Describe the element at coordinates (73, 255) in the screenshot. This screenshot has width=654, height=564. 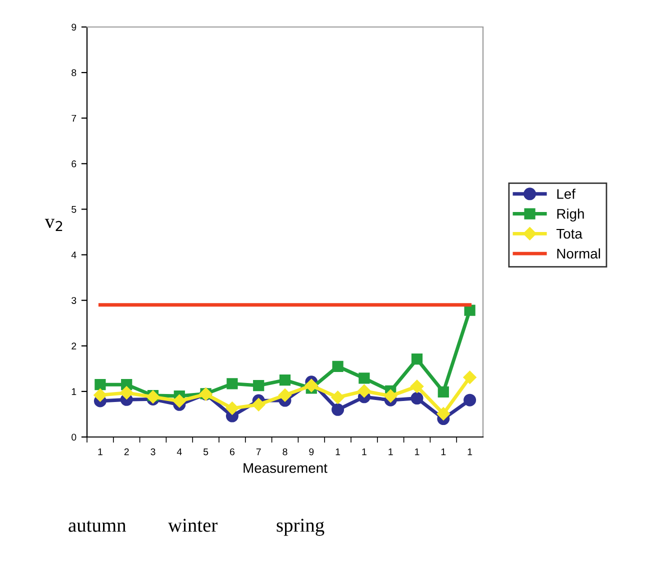
I see `y-tick-label: 4` at that location.